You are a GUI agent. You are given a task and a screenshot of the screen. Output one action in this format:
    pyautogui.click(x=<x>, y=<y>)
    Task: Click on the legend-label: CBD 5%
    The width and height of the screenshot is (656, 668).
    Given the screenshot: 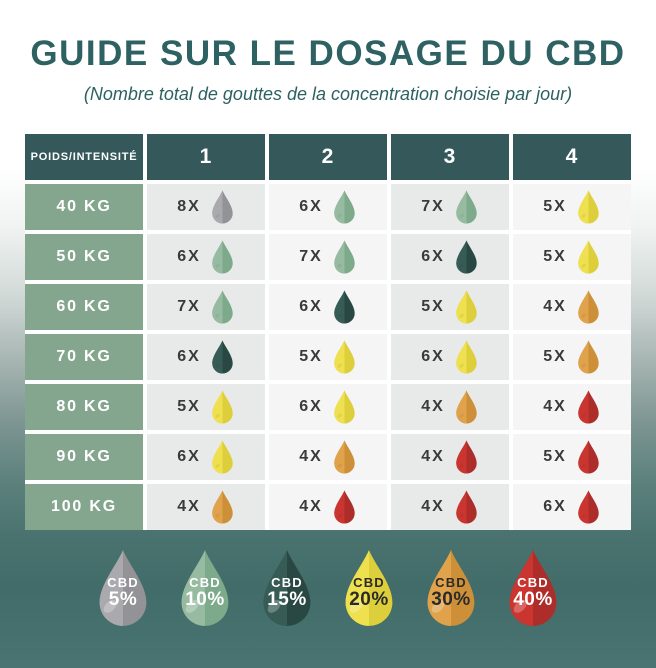 What is the action you would take?
    pyautogui.click(x=123, y=593)
    